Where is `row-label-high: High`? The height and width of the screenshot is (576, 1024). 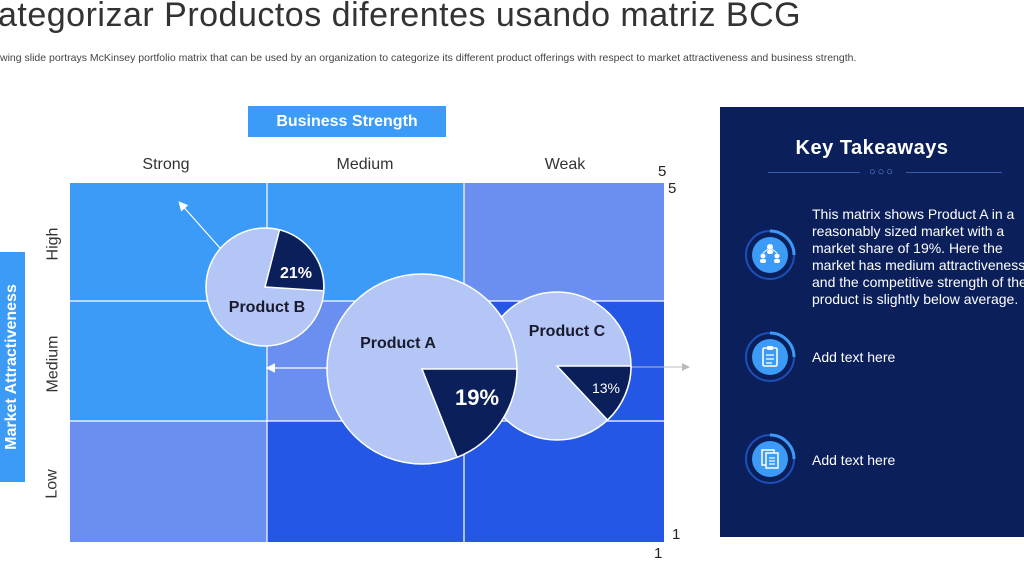 row-label-high: High is located at coordinates (53, 244).